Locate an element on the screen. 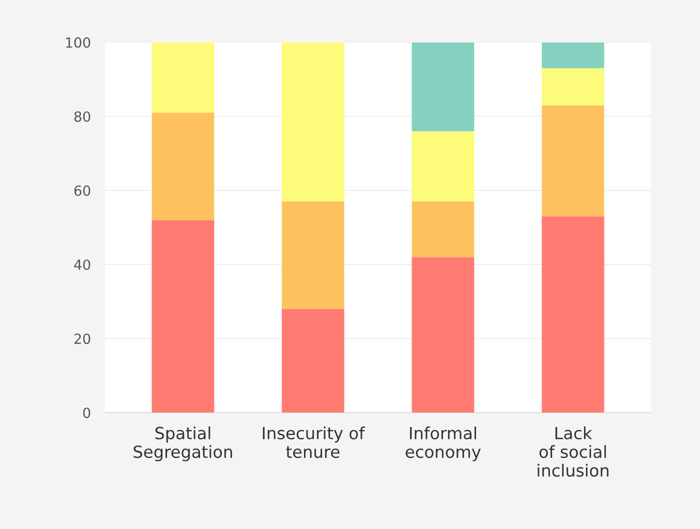 Image resolution: width=700 pixels, height=529 pixels. x-tick-label: Lack of social inclusion is located at coordinates (573, 451).